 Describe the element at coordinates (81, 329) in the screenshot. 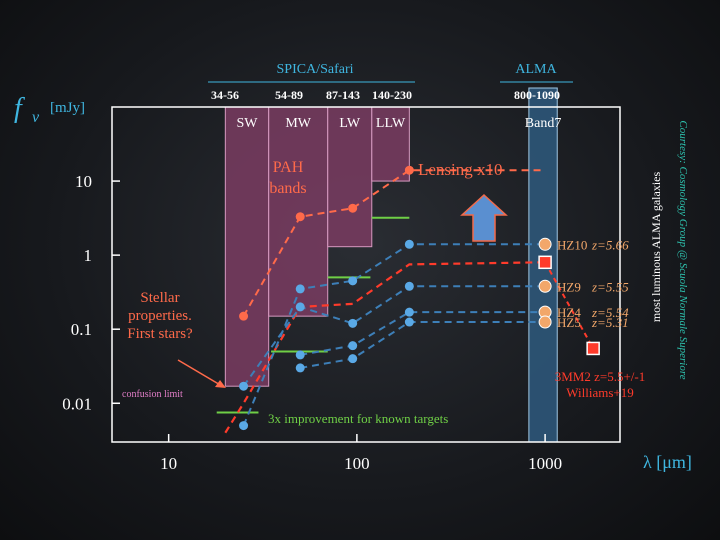

I see `y-tick-label-0.1: 0.1` at that location.